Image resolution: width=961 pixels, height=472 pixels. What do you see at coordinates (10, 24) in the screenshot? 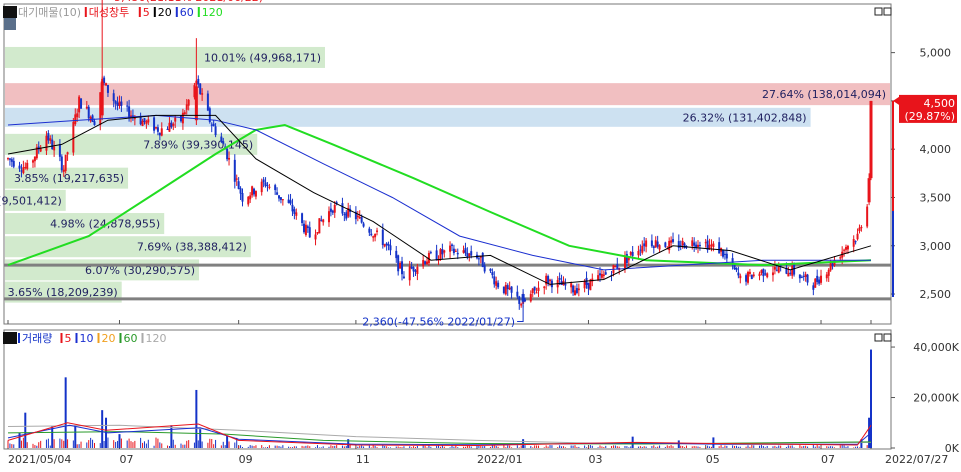
I see `chart-settings-icon` at bounding box center [10, 24].